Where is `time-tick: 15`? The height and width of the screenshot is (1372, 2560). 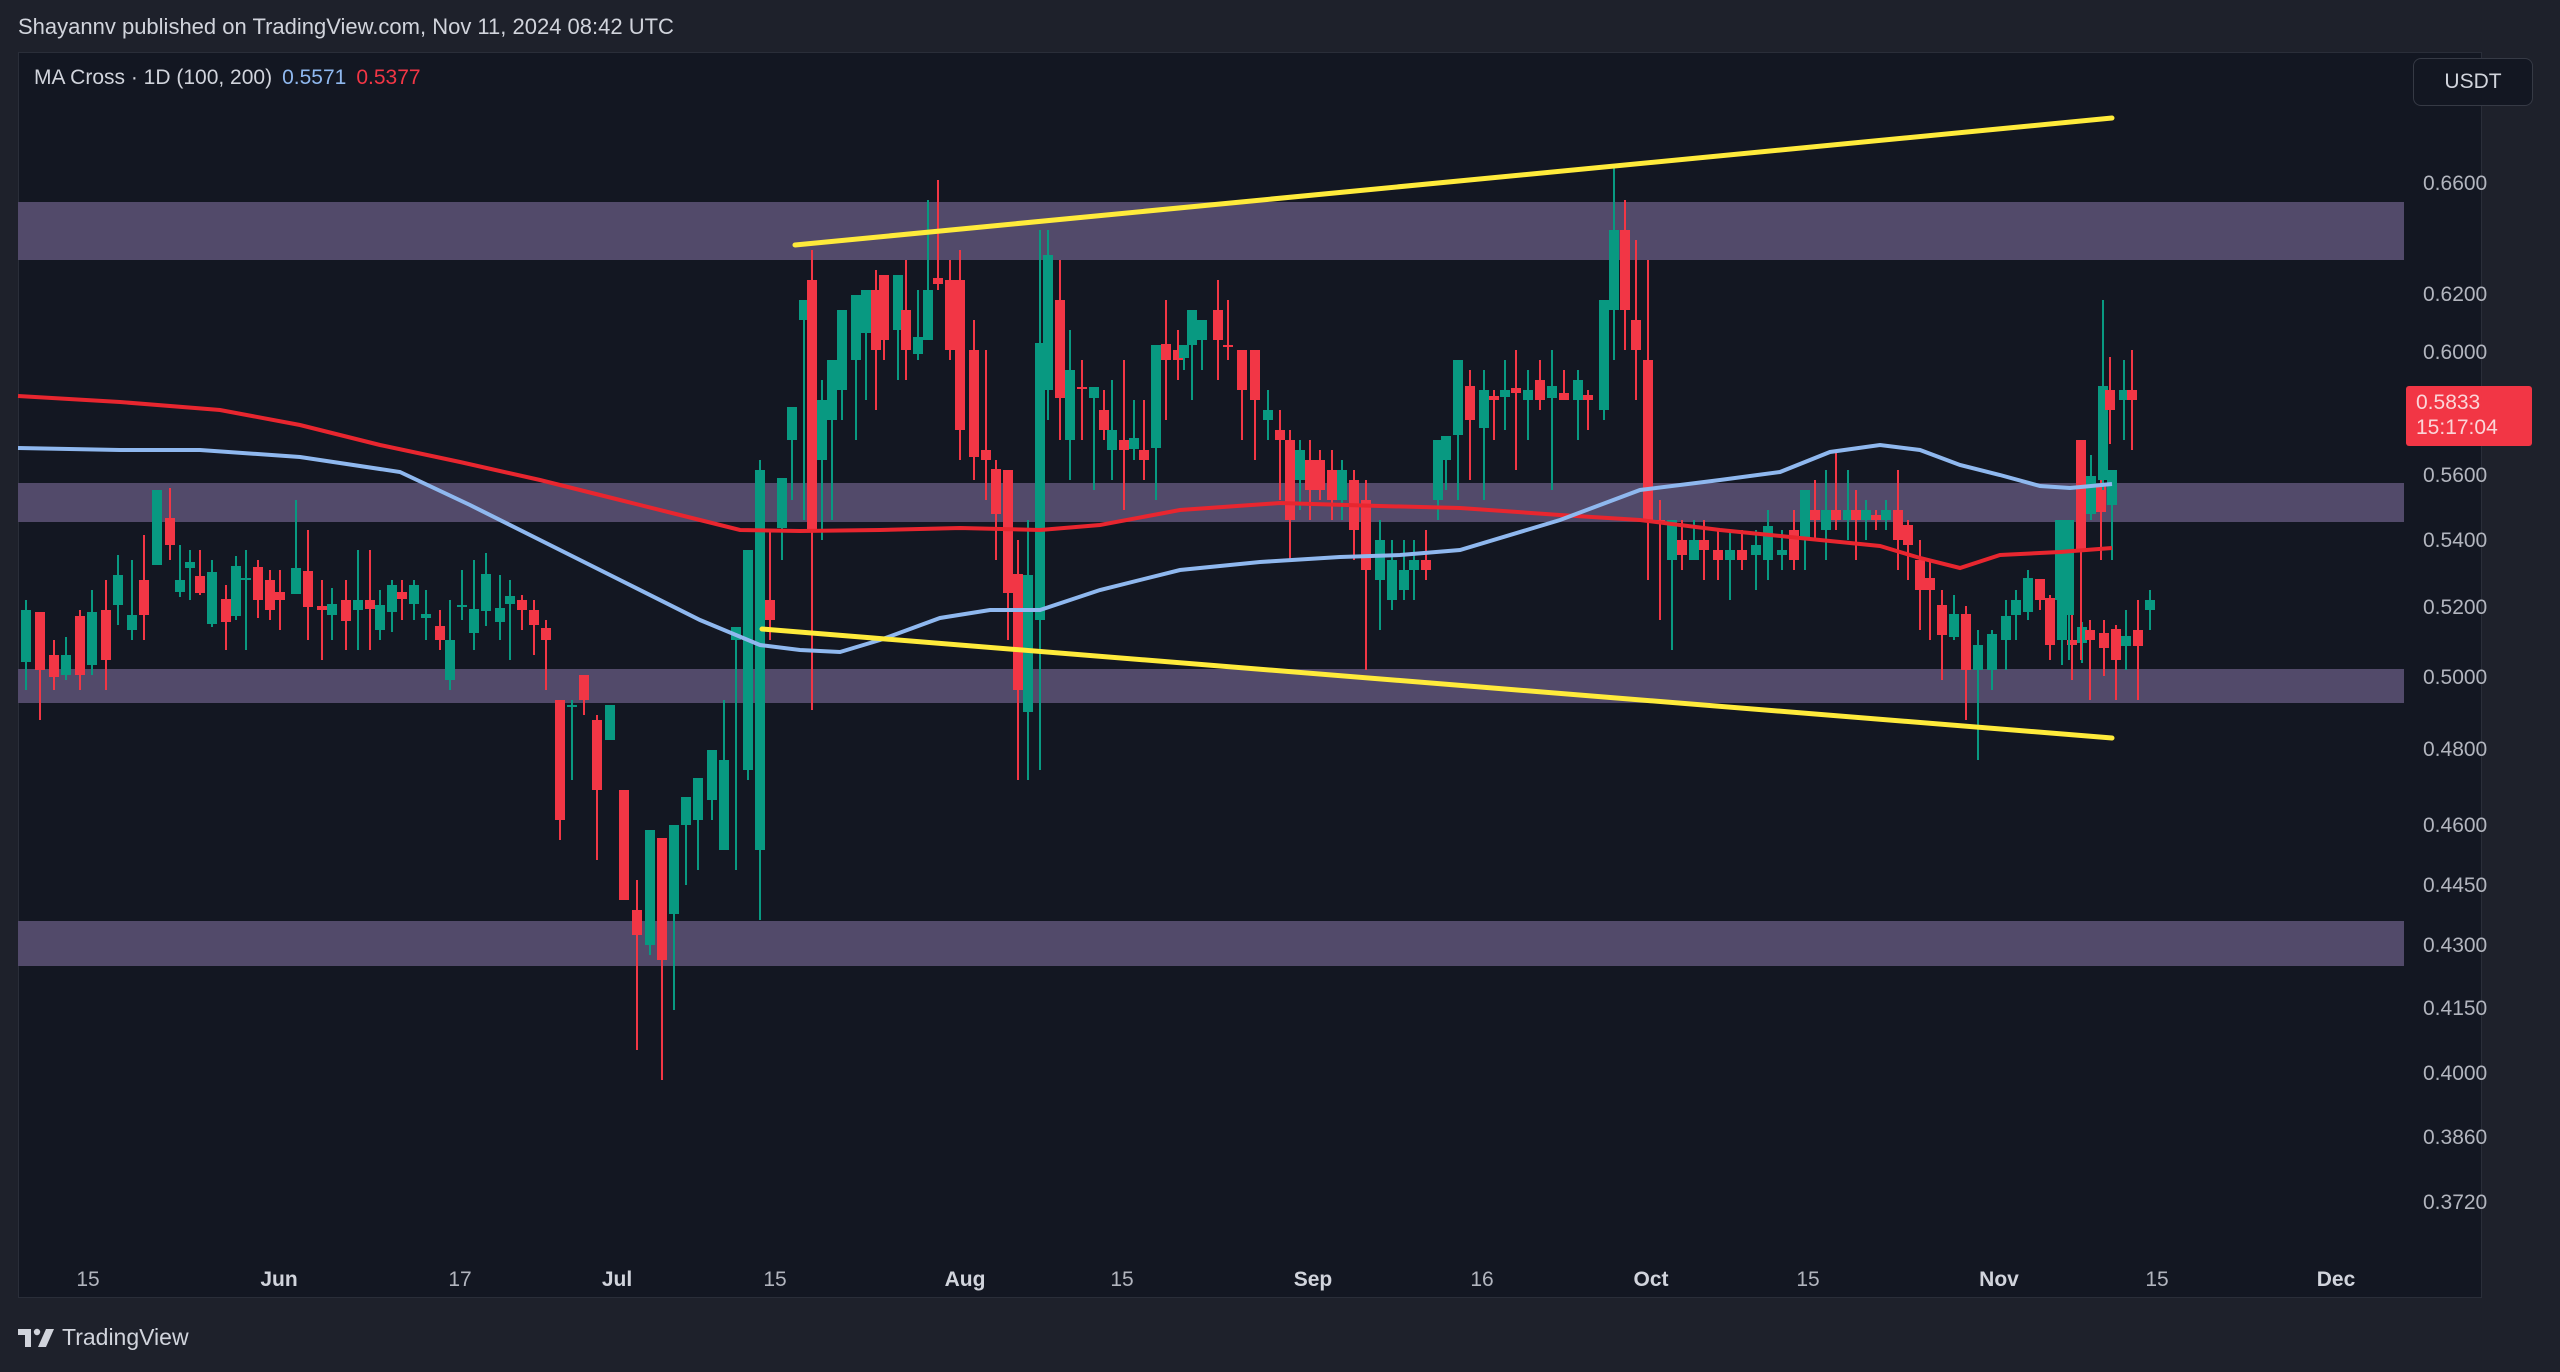 time-tick: 15 is located at coordinates (88, 1279).